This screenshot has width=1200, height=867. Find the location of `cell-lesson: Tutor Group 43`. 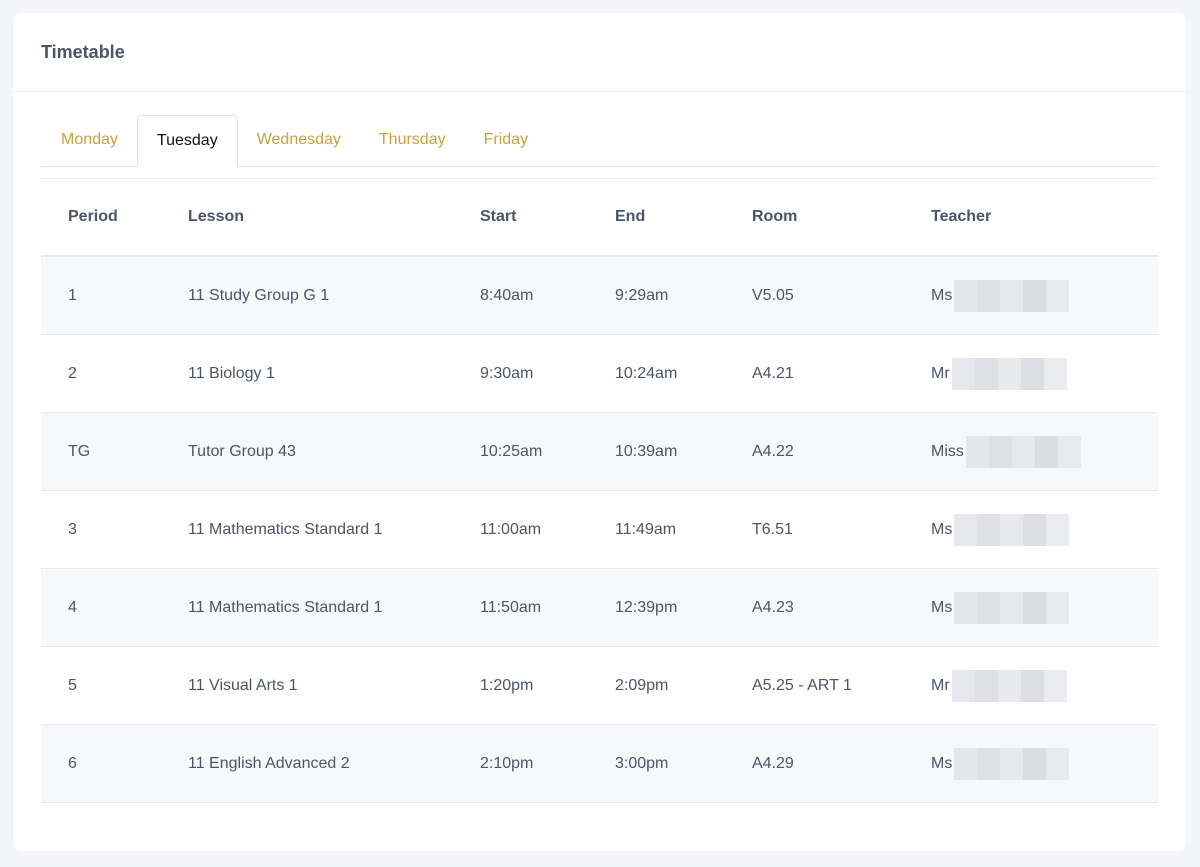

cell-lesson: Tutor Group 43 is located at coordinates (334, 451).